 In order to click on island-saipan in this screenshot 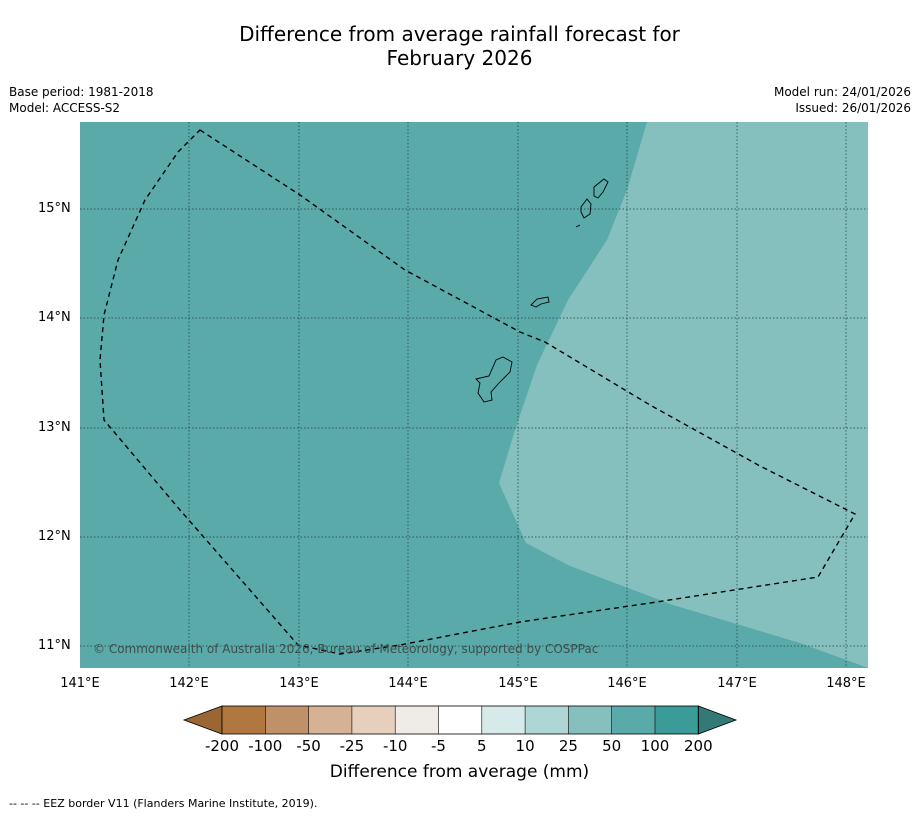, I will do `click(601, 188)`.